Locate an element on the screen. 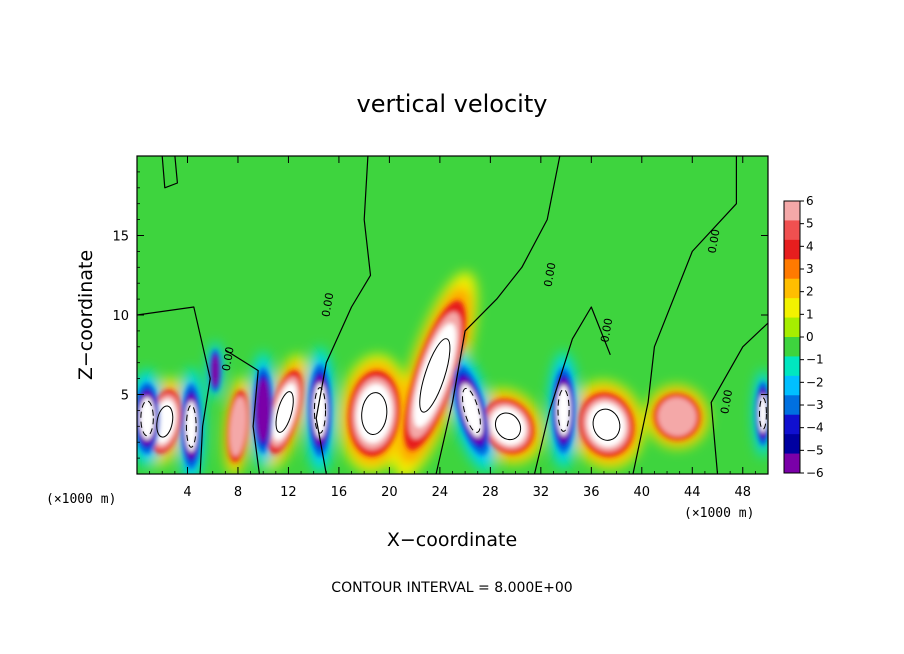 Image resolution: width=904 pixels, height=654 pixels. colorbar: 6 5 4 3 2 1 0 −1 −2 −3 −4 −5 −6 is located at coordinates (803, 337).